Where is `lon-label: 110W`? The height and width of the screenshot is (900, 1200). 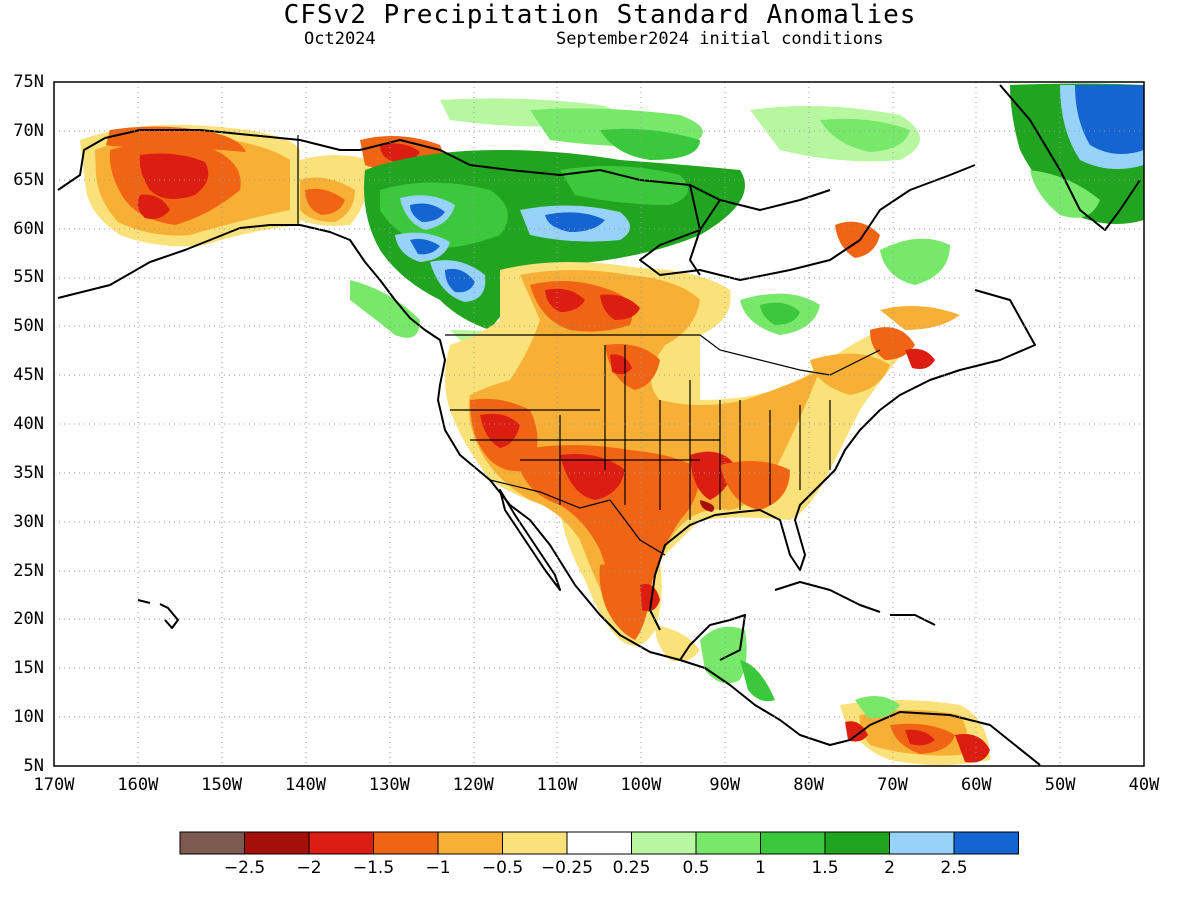
lon-label: 110W is located at coordinates (557, 785).